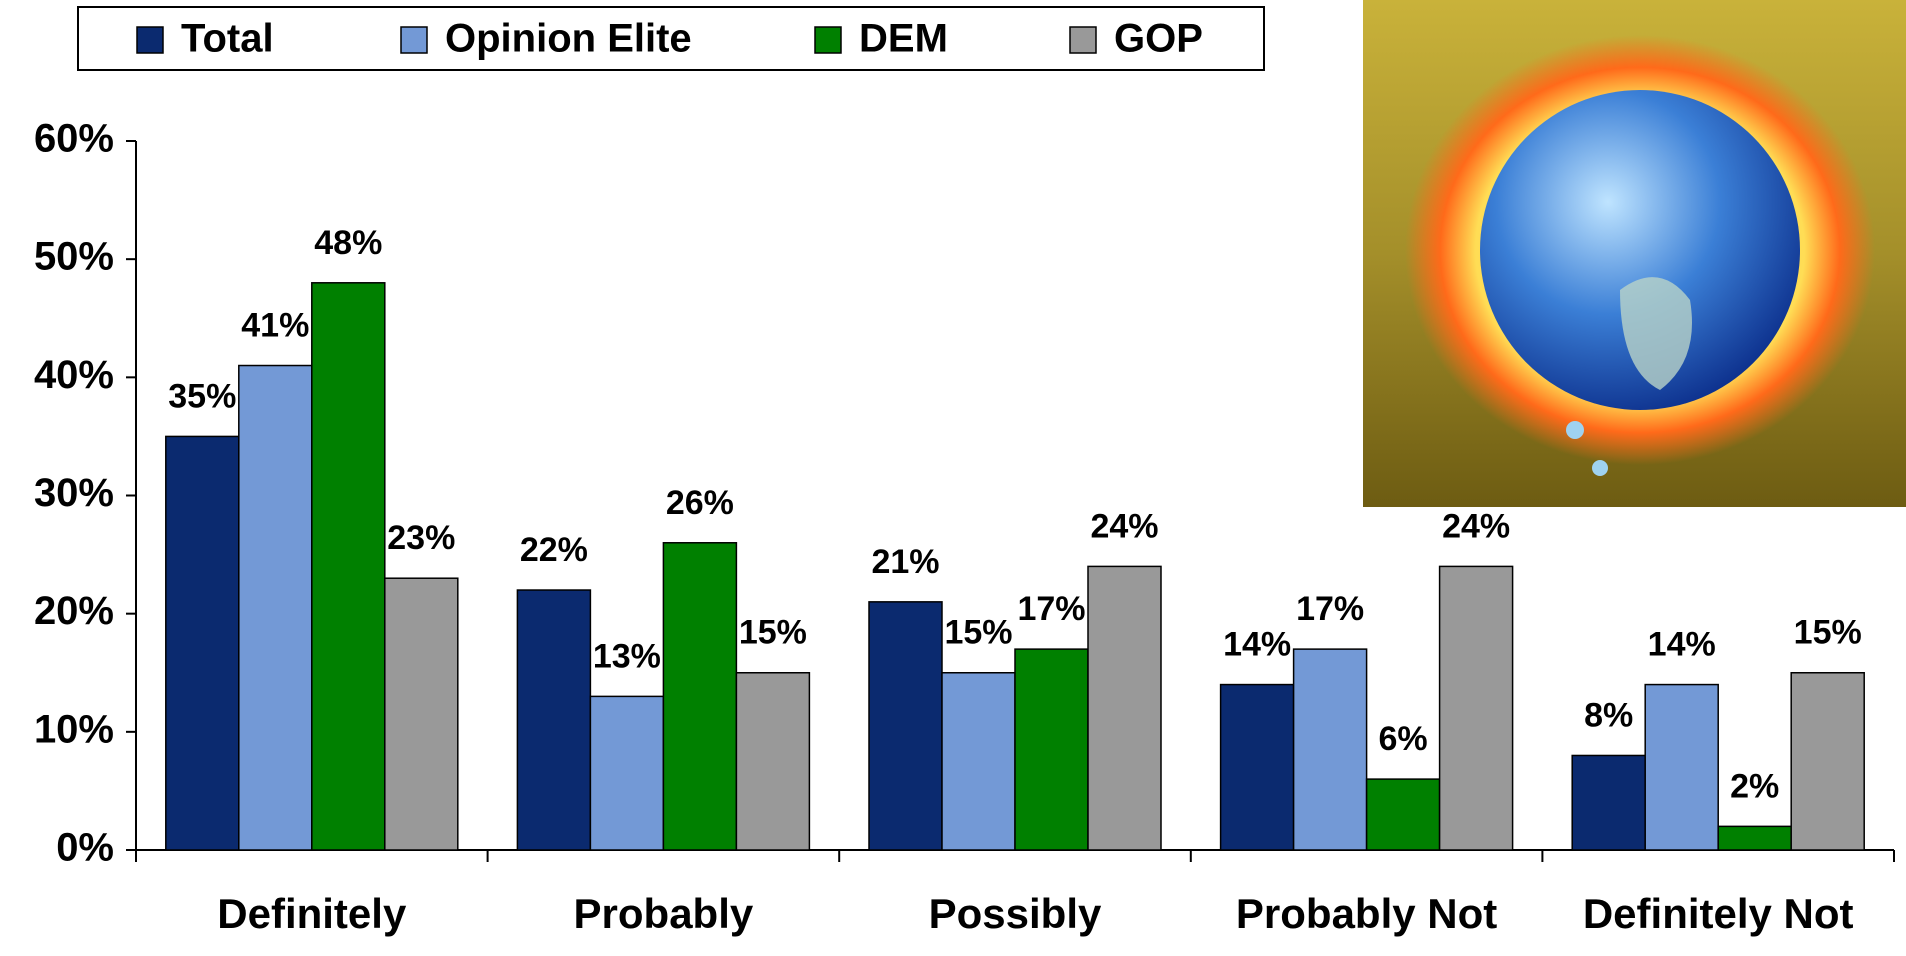 The height and width of the screenshot is (956, 1906). Describe the element at coordinates (74, 611) in the screenshot. I see `y-tick-label: 20%` at that location.